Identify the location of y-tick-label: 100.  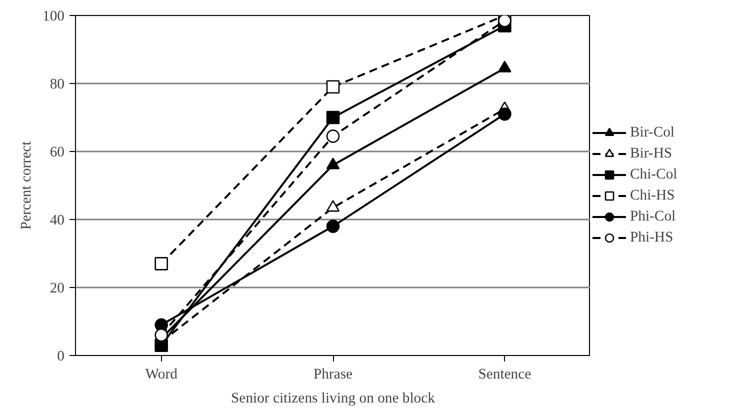
(53, 16).